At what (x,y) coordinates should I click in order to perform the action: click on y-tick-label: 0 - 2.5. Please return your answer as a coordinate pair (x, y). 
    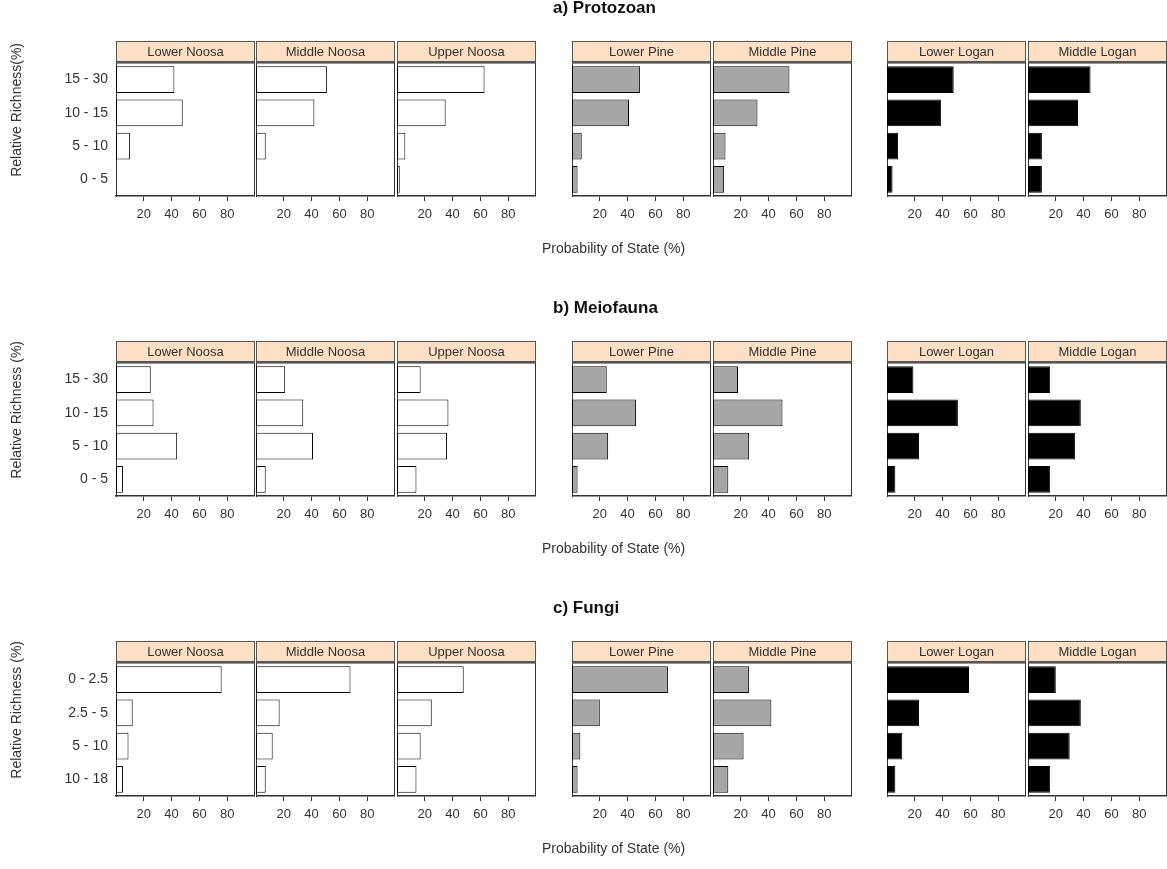
    Looking at the image, I should click on (88, 678).